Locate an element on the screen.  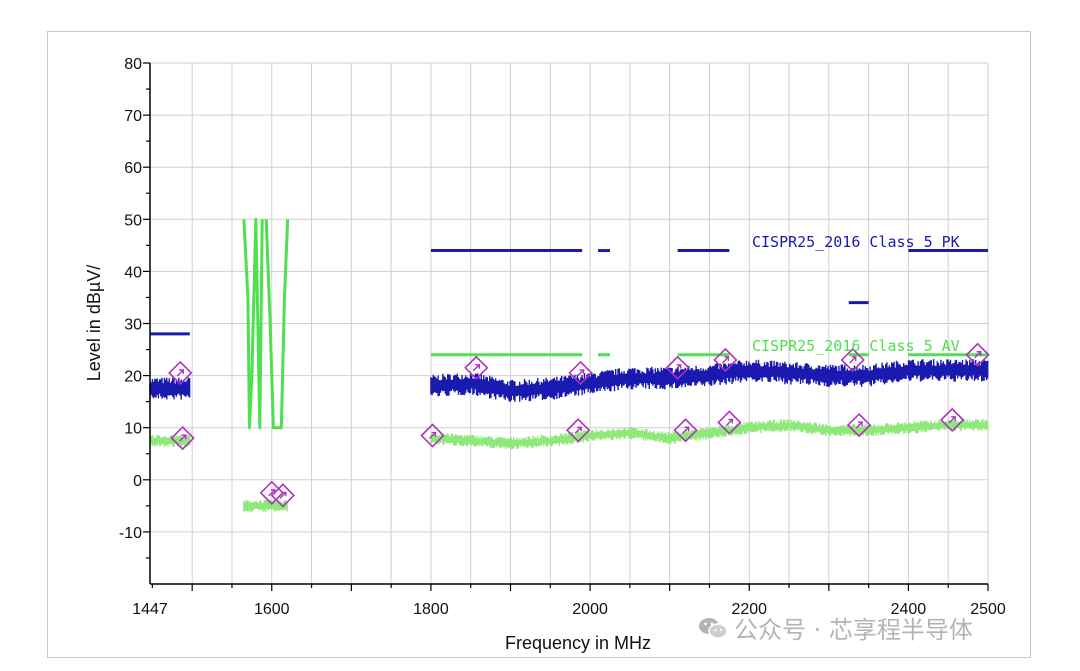
y-axis-title: Level in dBµV/ is located at coordinates (94, 323).